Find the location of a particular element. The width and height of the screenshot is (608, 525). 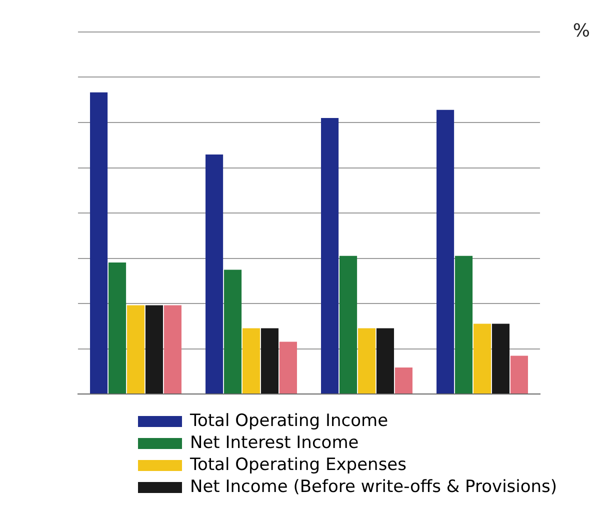

legend-label: Net Income (Before write-offs & Provisions) is located at coordinates (374, 487).